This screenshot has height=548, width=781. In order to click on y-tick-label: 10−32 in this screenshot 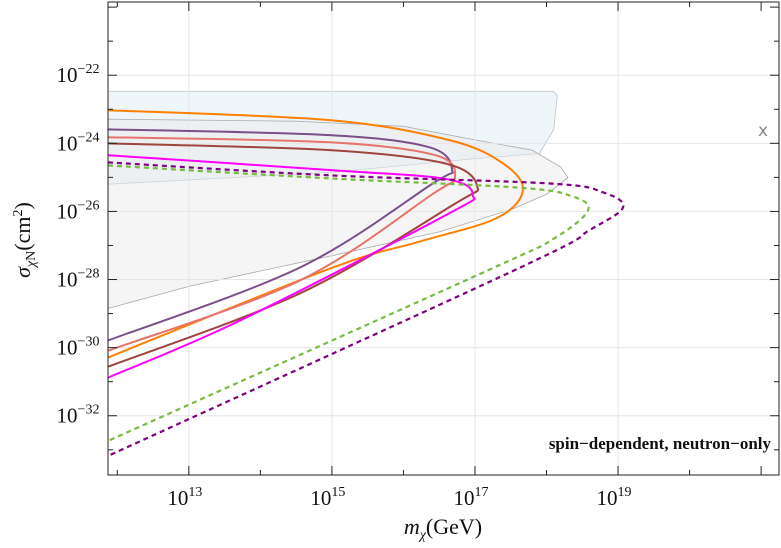, I will do `click(78, 415)`.